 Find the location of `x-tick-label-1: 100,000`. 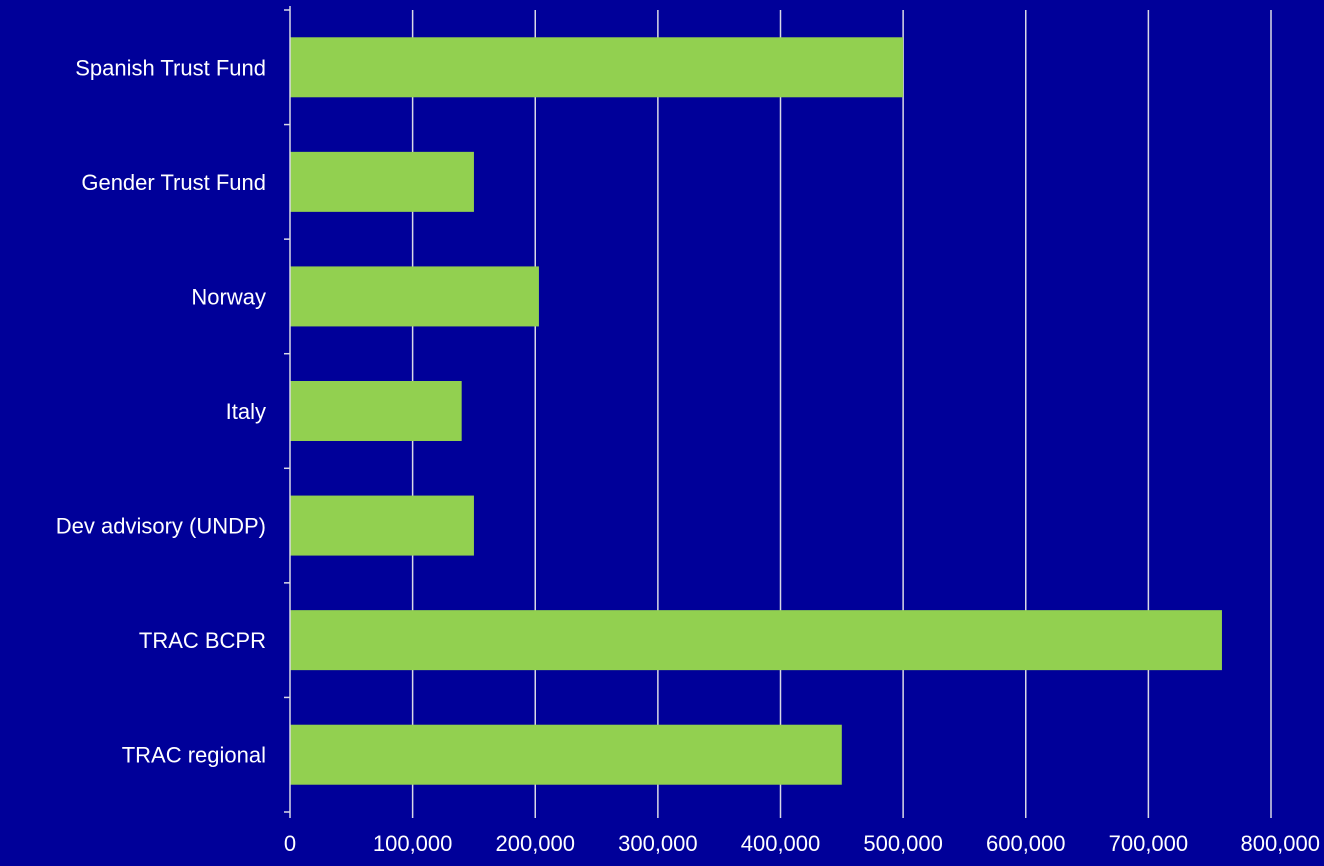

x-tick-label-1: 100,000 is located at coordinates (413, 843).